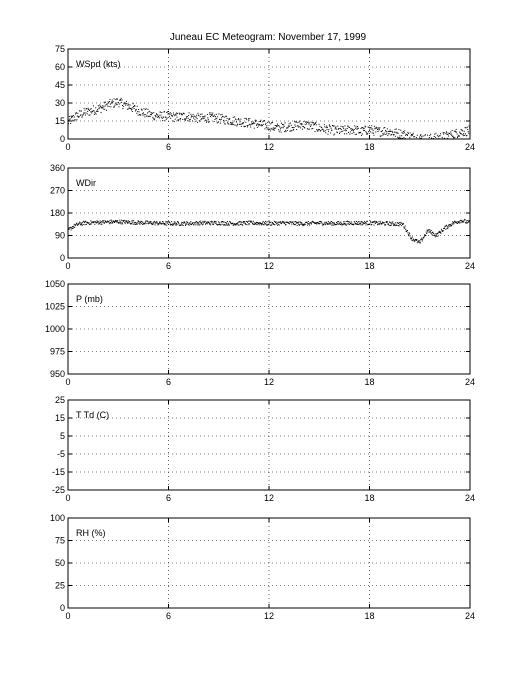 The image size is (520, 683). I want to click on x-tick-label: 0, so click(67, 498).